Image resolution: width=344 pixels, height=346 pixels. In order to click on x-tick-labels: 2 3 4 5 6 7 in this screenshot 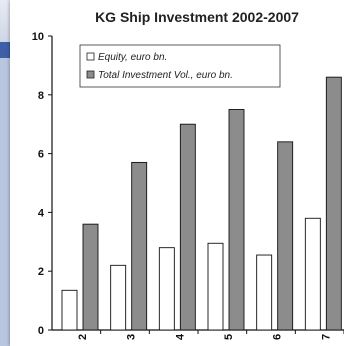, I will do `click(204, 336)`.